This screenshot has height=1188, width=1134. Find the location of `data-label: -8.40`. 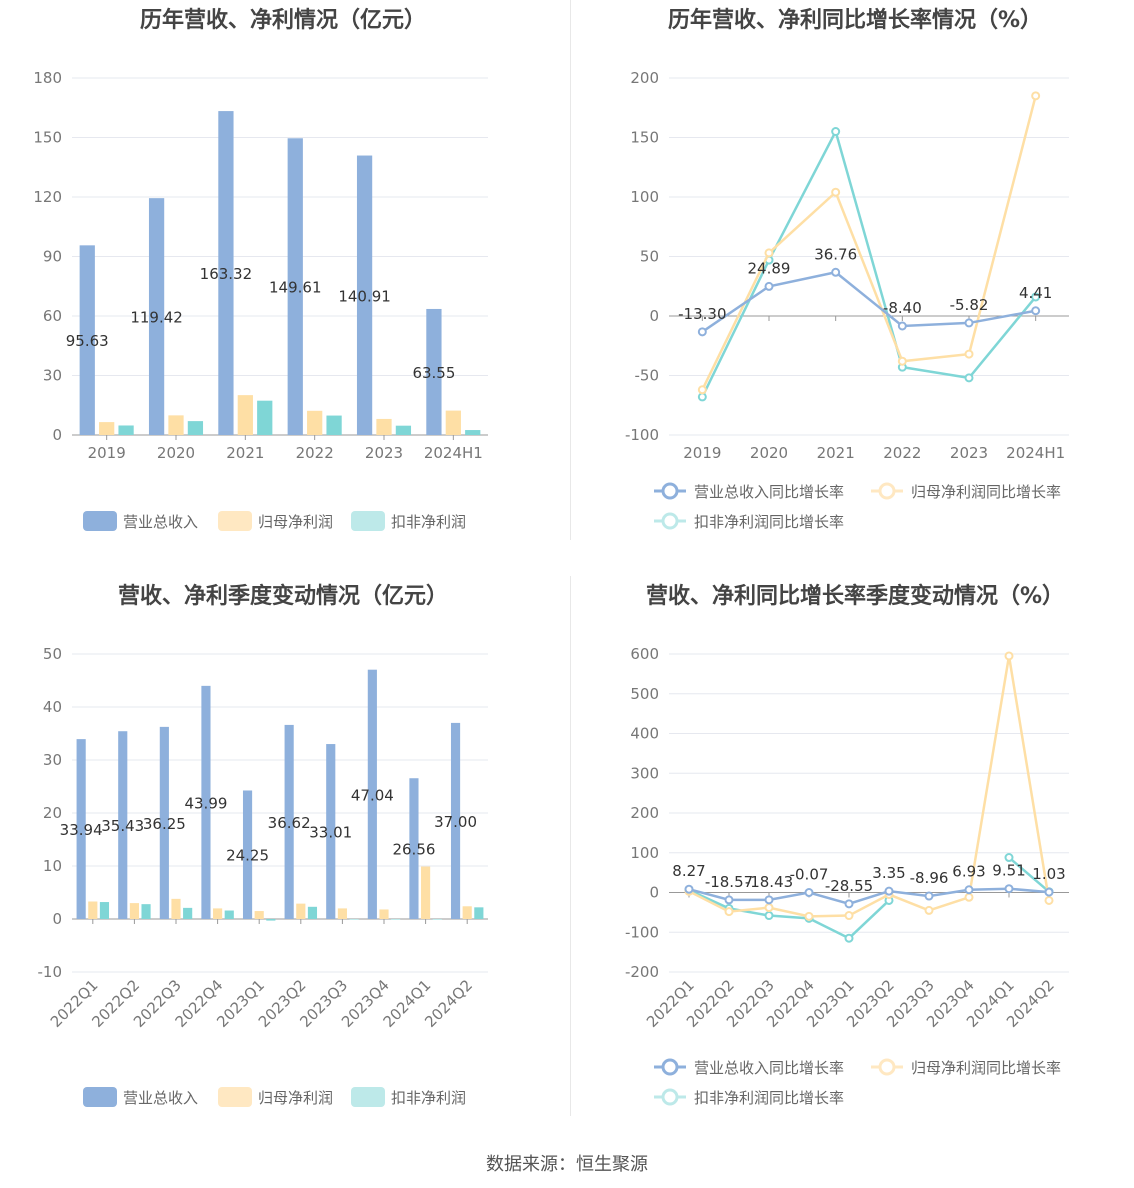

data-label: -8.40 is located at coordinates (902, 308).